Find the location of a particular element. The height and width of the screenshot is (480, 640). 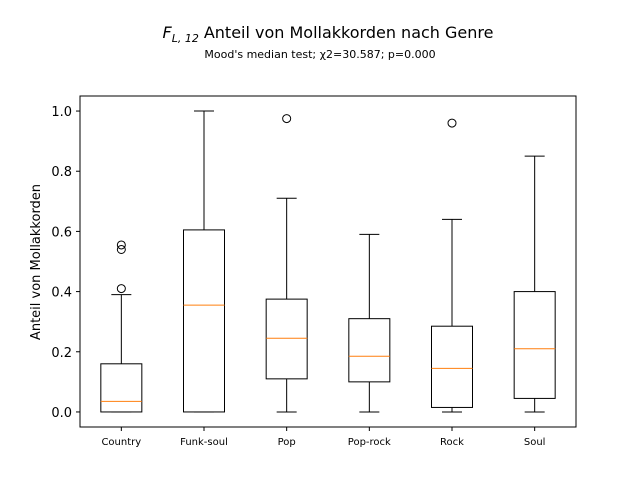

x-tick-label: Pop-rock is located at coordinates (369, 442).